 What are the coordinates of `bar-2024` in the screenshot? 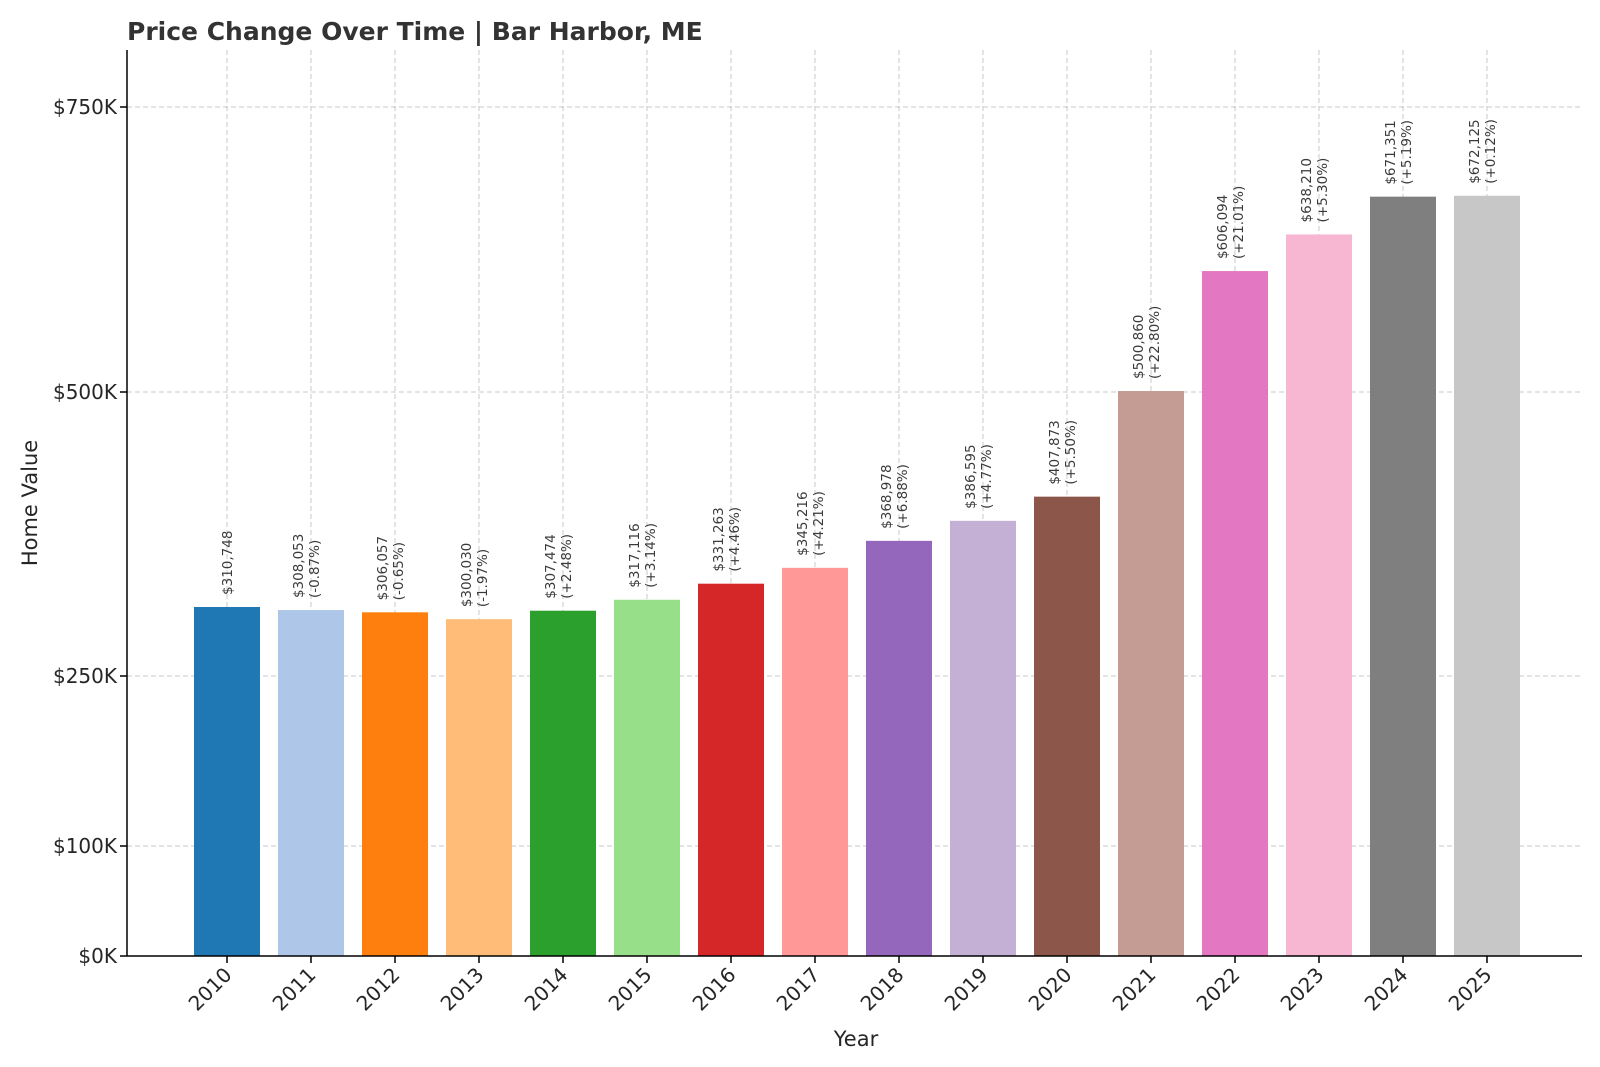 It's located at (1403, 576).